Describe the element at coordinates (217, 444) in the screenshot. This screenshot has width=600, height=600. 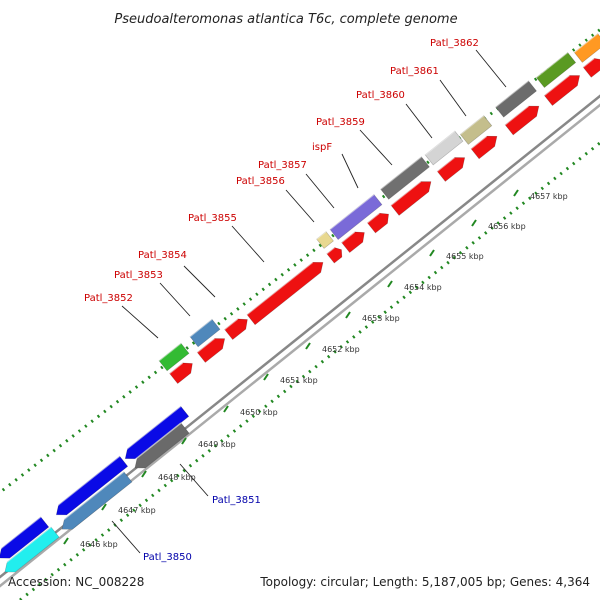
I see `scale-tick-label: 4649 kbp` at that location.